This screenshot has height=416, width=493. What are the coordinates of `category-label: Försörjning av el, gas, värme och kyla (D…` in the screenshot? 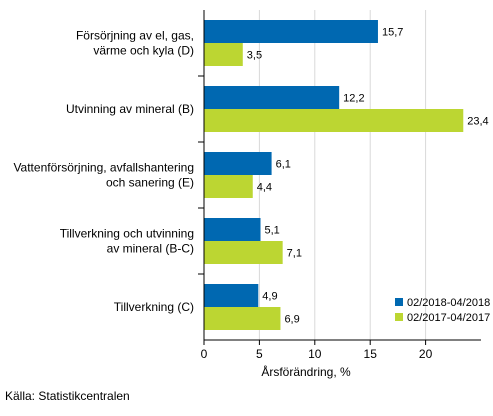 It's located at (135, 43).